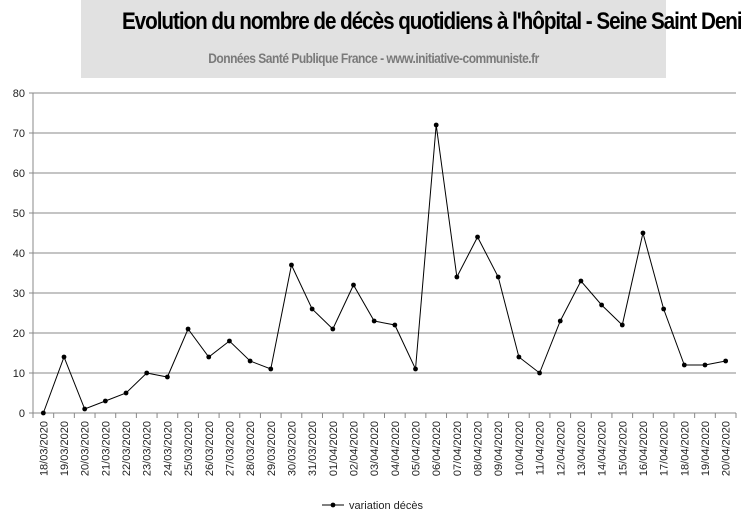 The height and width of the screenshot is (516, 741). I want to click on x-tick-label: 24/03/2020, so click(168, 448).